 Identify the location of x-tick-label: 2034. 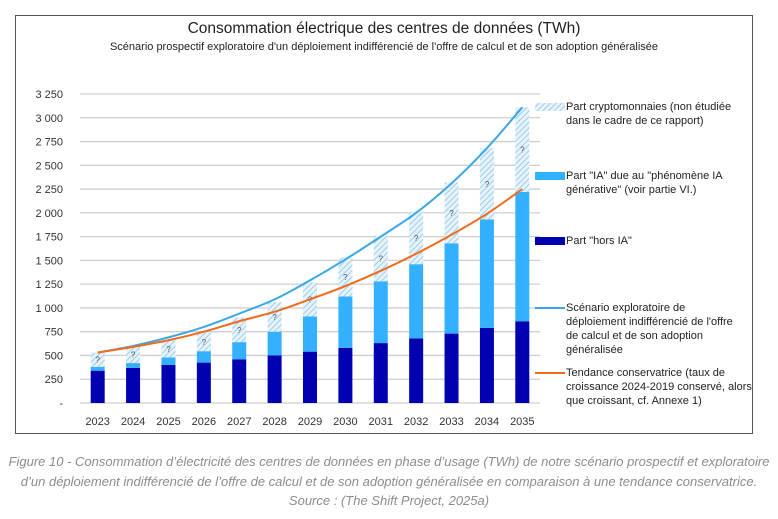
(487, 422).